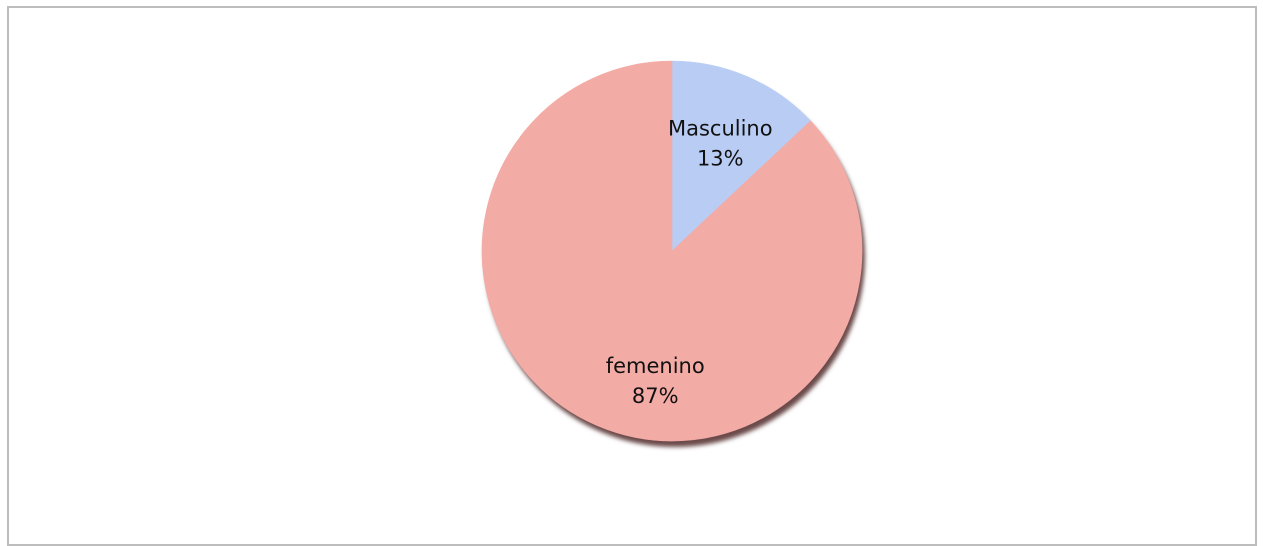  I want to click on pie-label-femenino: femenino 87%, so click(655, 381).